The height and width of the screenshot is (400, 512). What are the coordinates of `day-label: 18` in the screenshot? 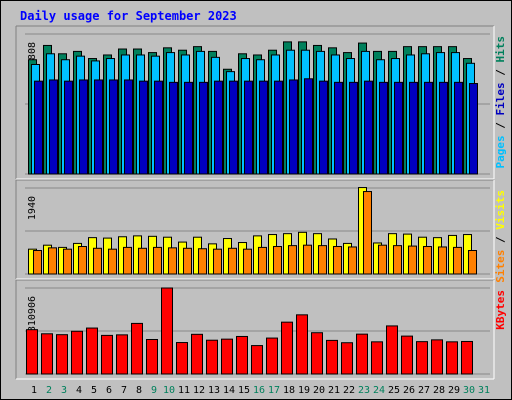 It's located at (289, 390).